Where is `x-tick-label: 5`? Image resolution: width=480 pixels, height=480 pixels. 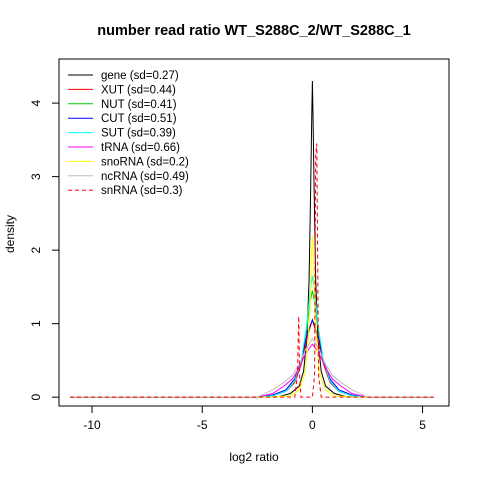 x-tick-label: 5 is located at coordinates (422, 425).